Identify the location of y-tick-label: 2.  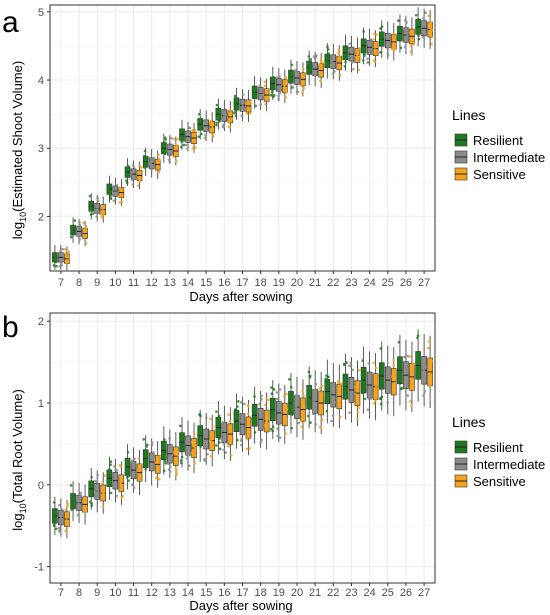
(41, 217).